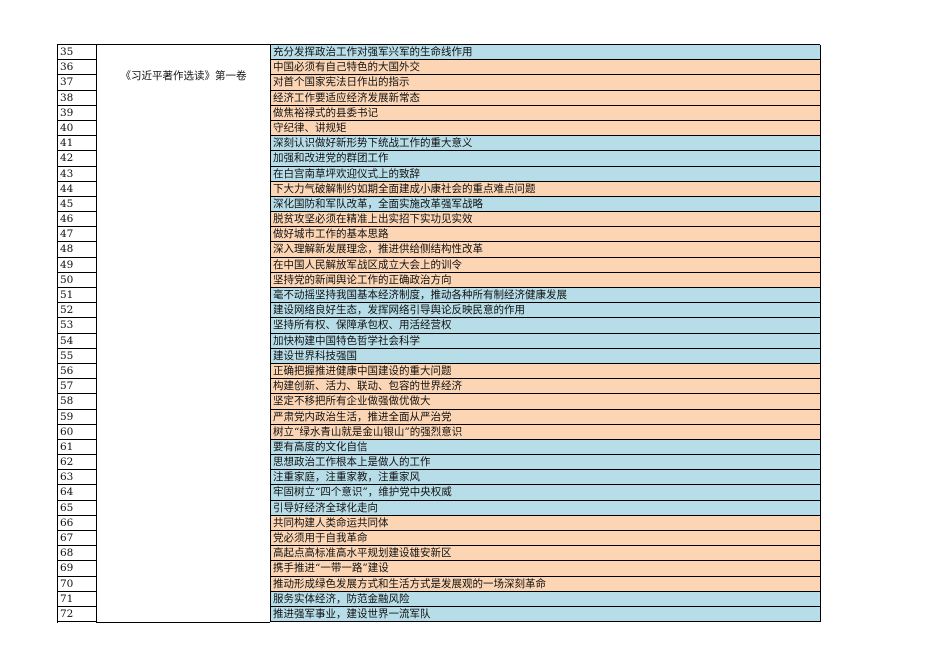  I want to click on chapter-title-cell: 党必须用于自我革命, so click(545, 539).